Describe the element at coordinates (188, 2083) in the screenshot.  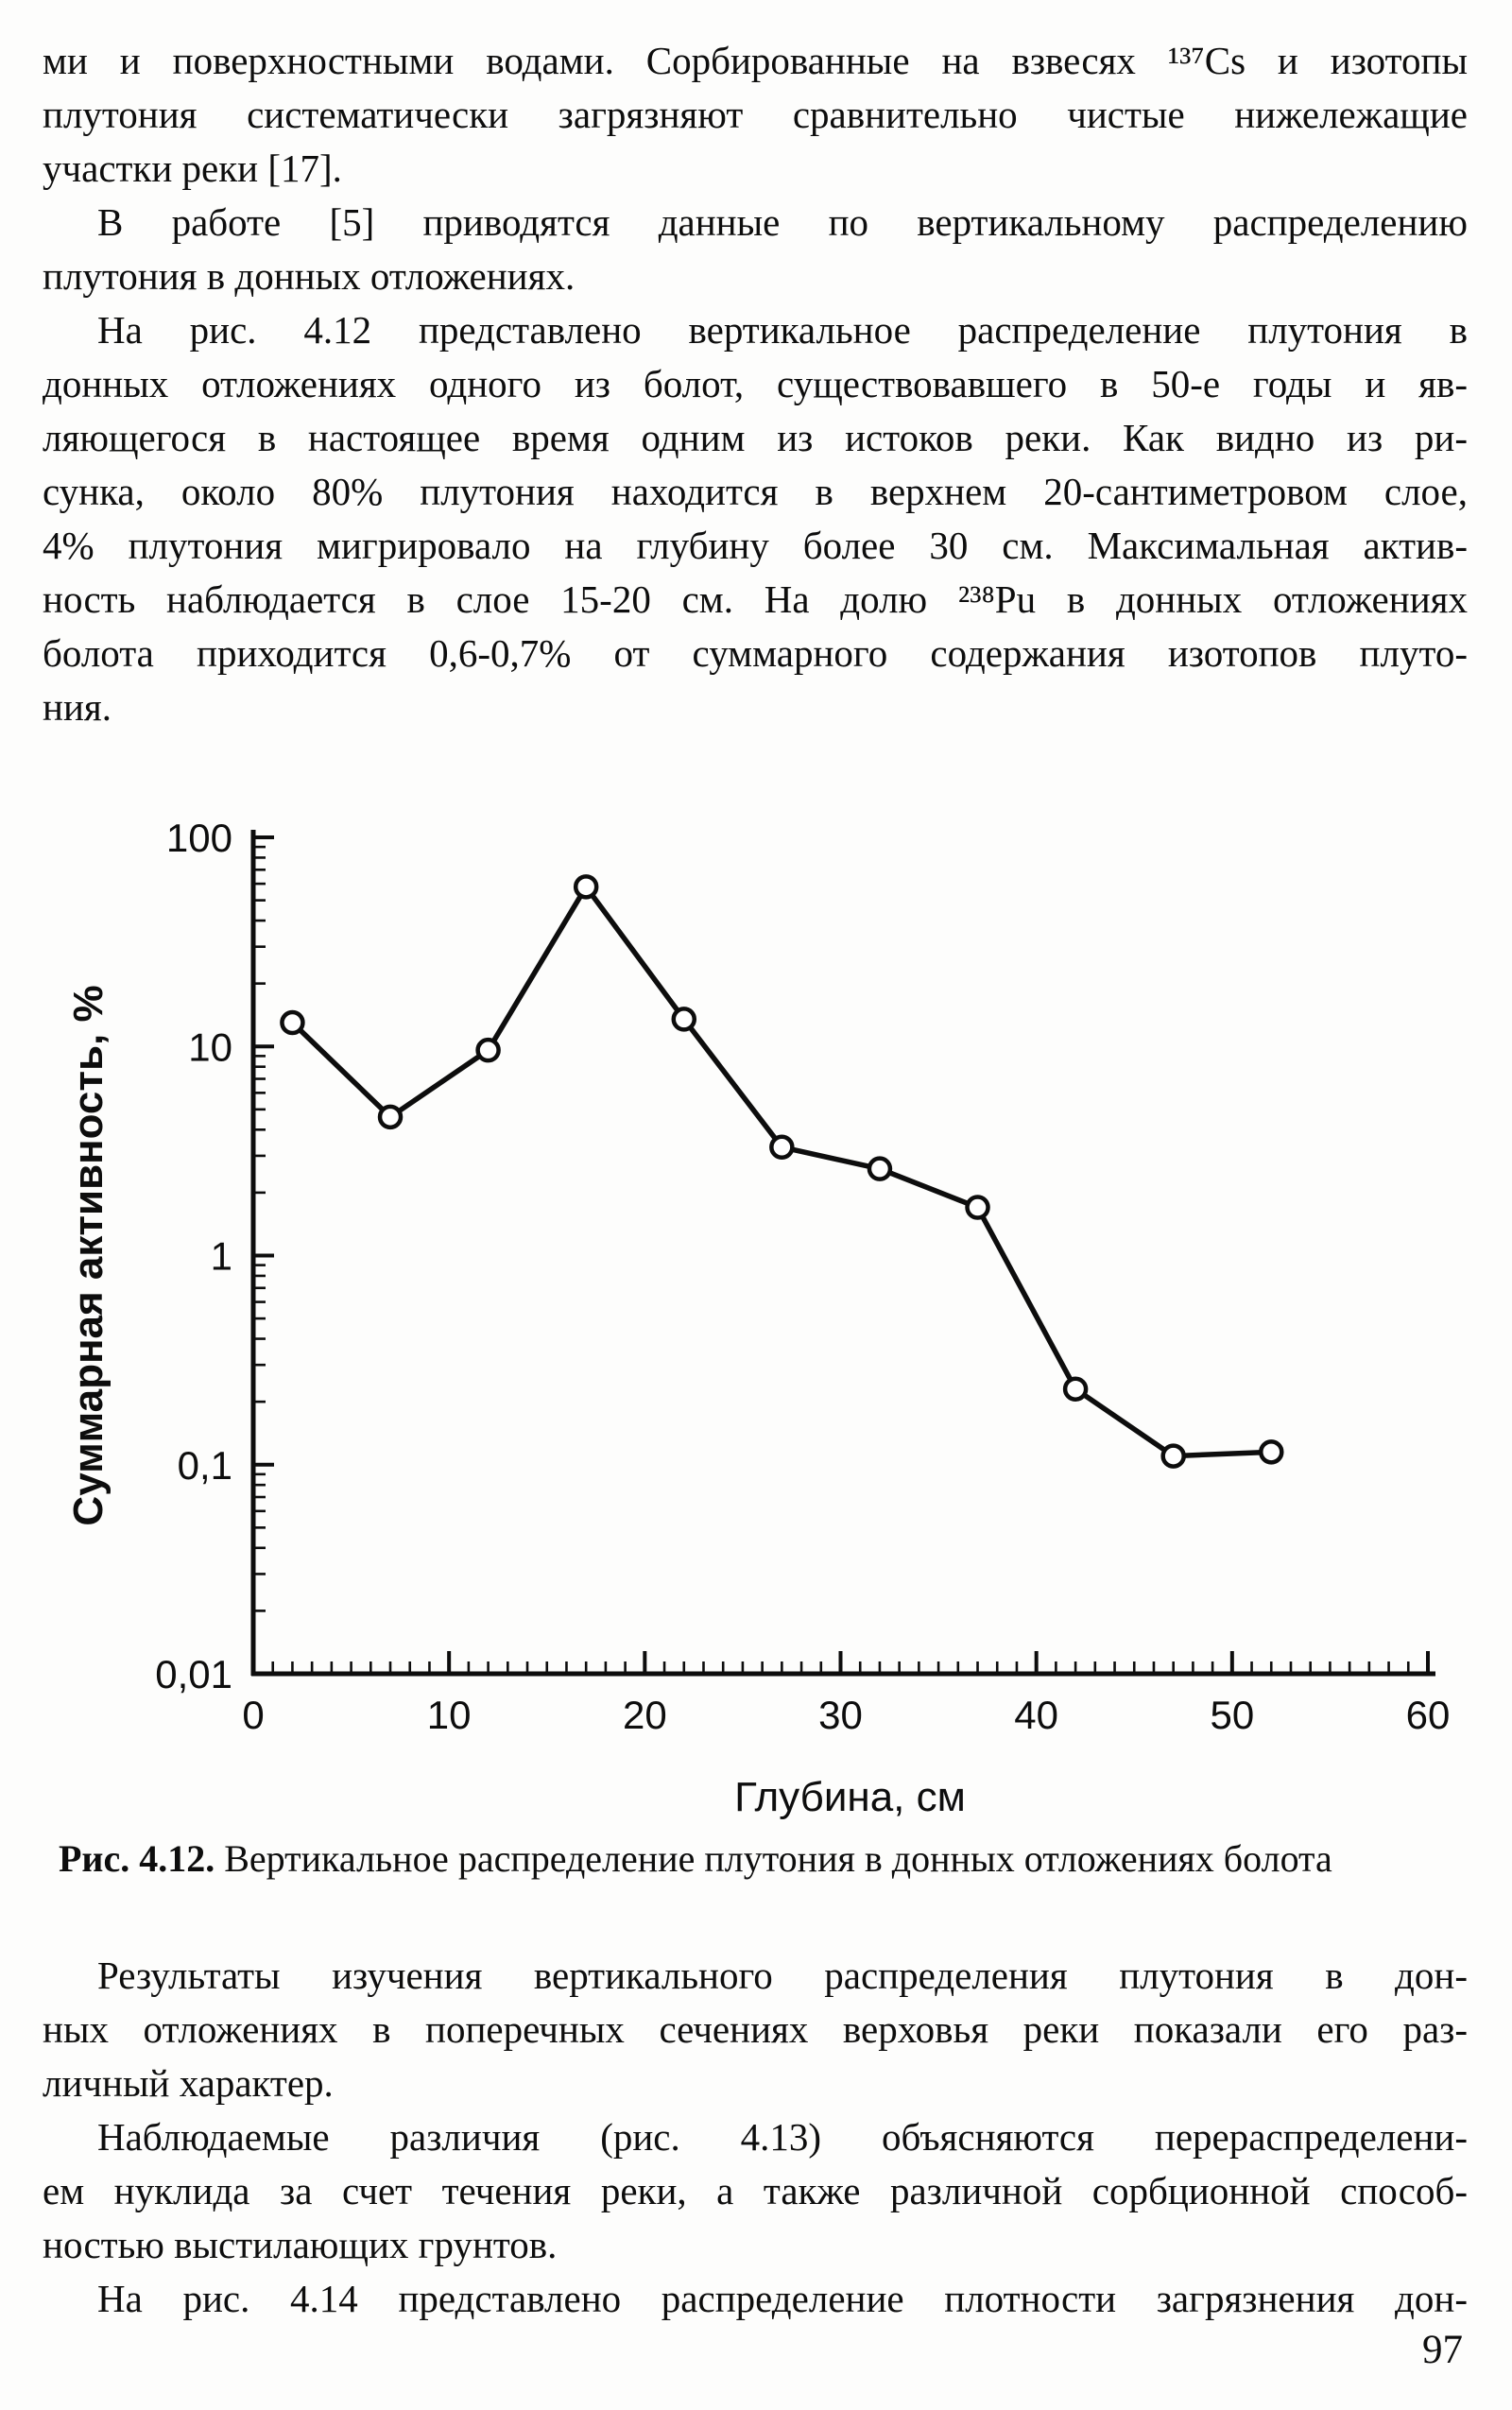
I see `text-line: личный характер.` at that location.